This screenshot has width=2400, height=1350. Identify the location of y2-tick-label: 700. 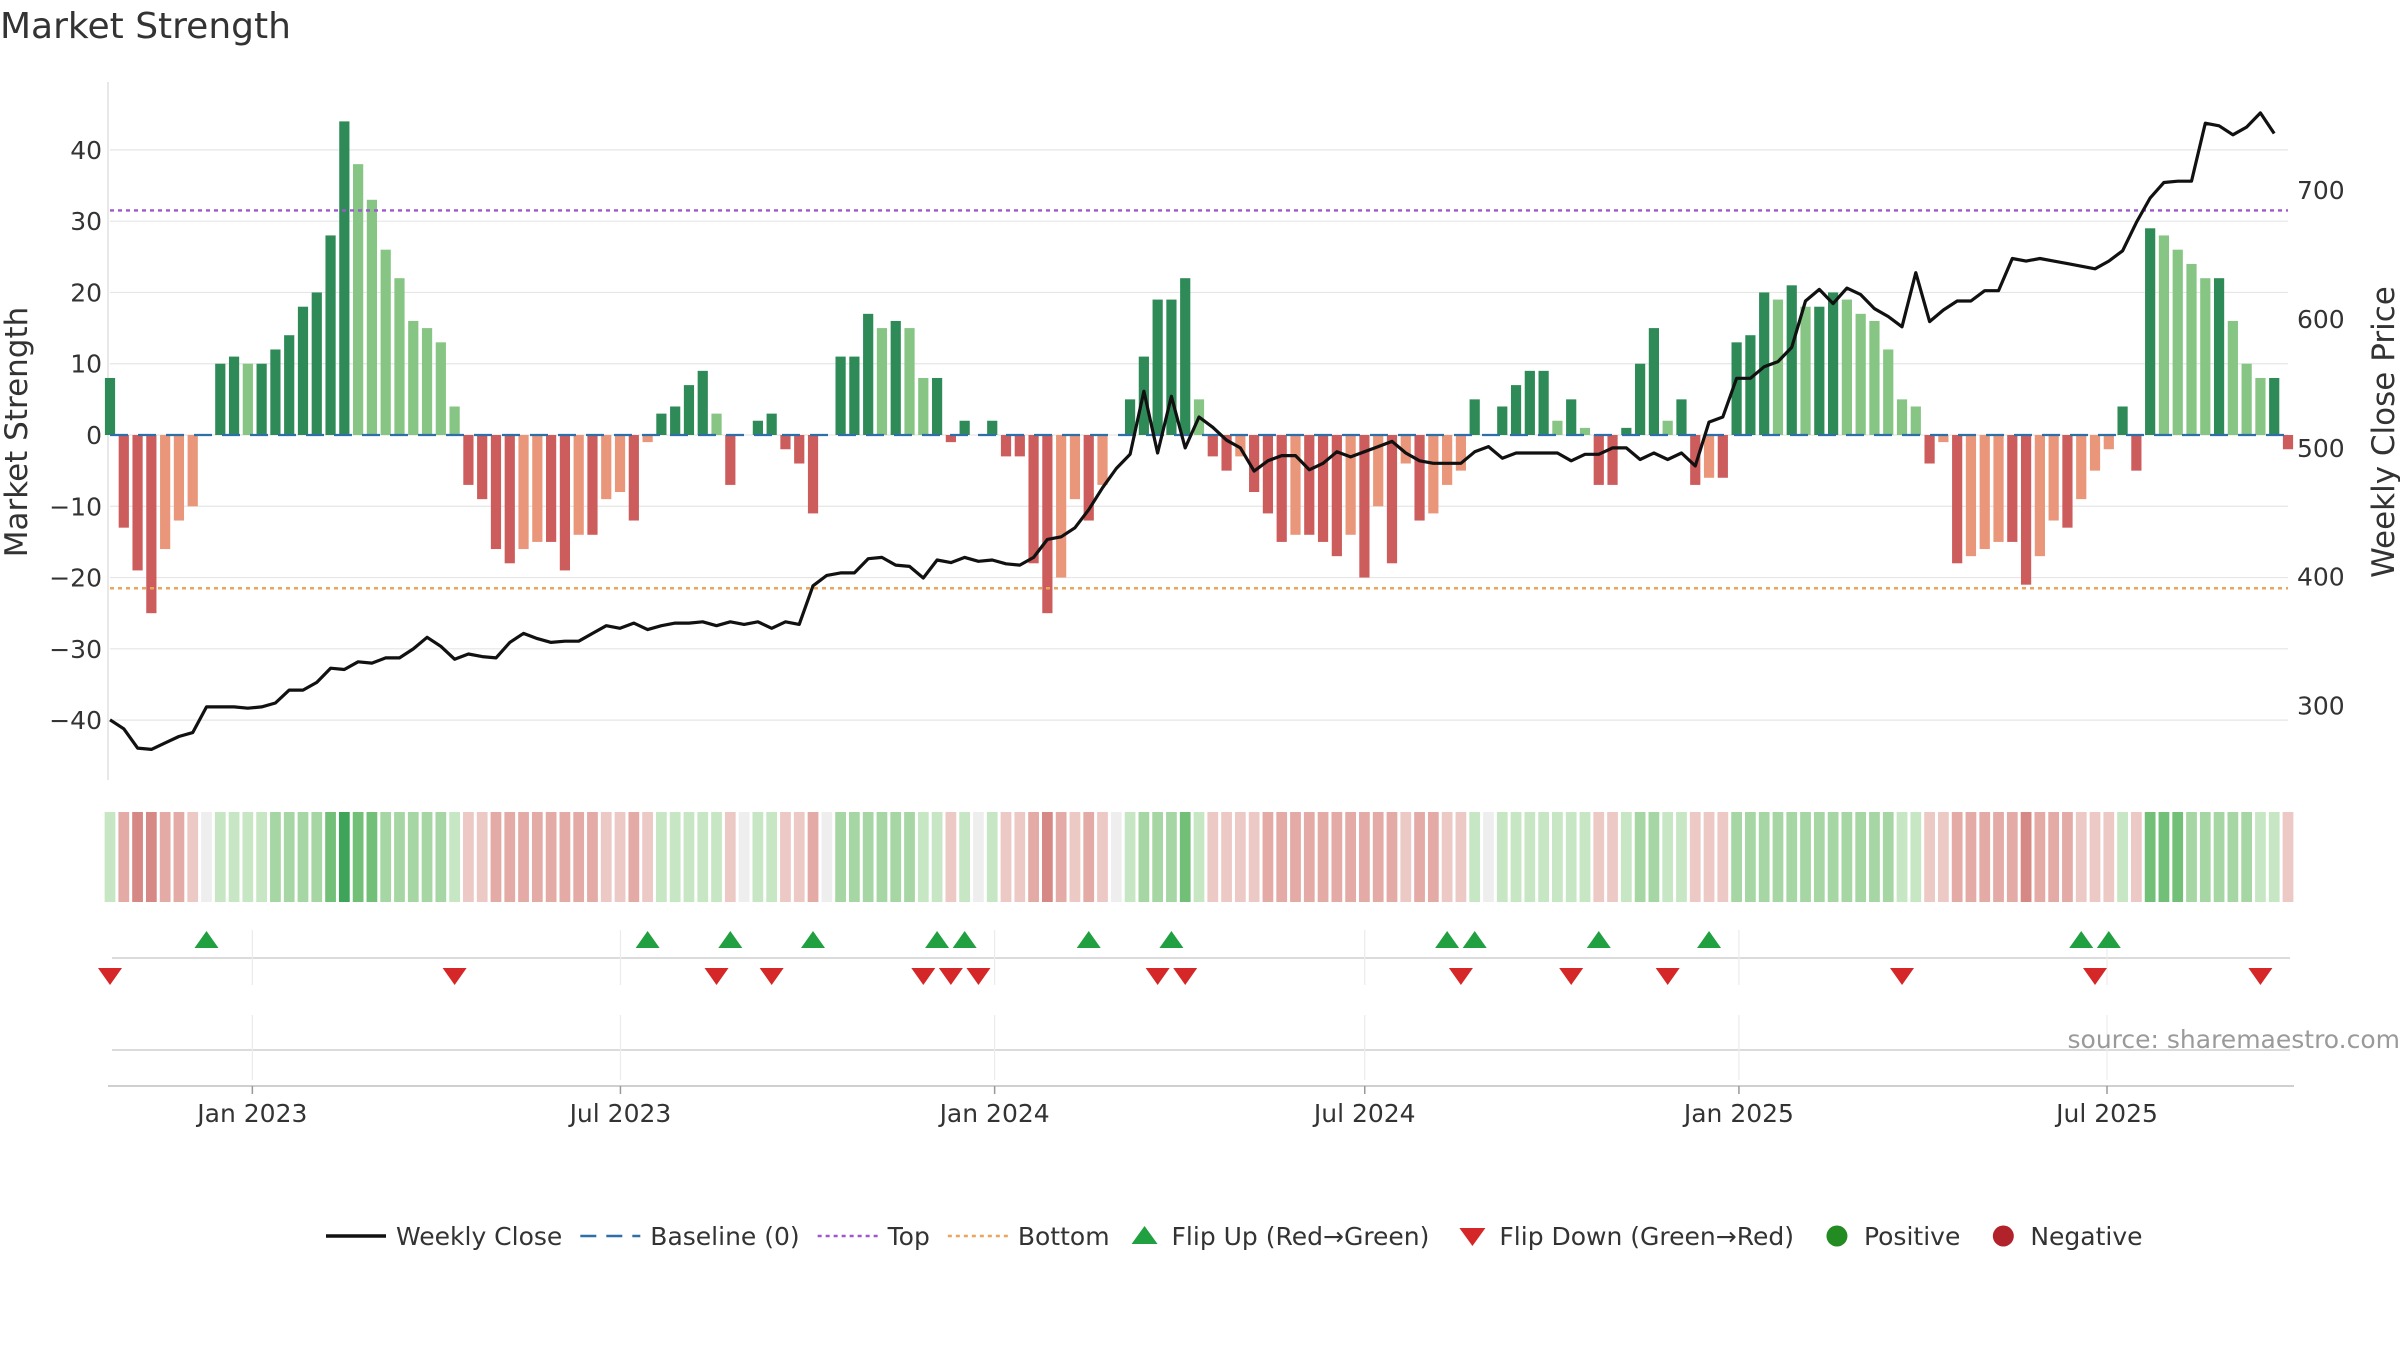
(2321, 190).